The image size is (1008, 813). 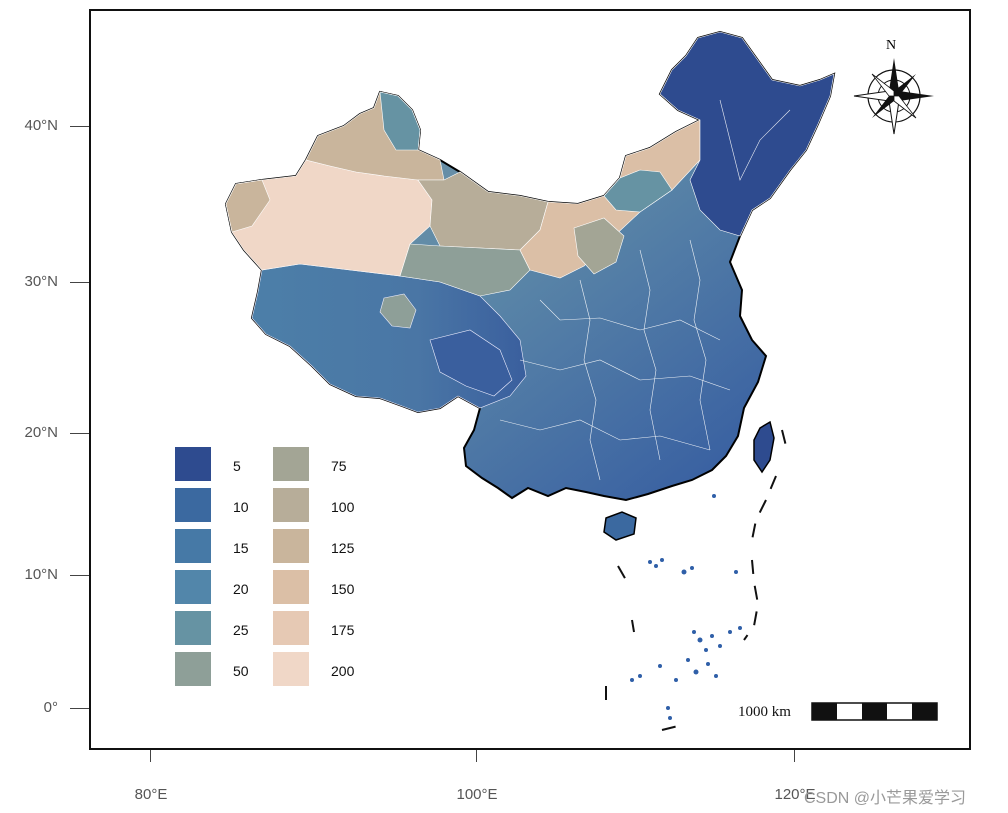 What do you see at coordinates (79, 433) in the screenshot?
I see `y-tick-20n` at bounding box center [79, 433].